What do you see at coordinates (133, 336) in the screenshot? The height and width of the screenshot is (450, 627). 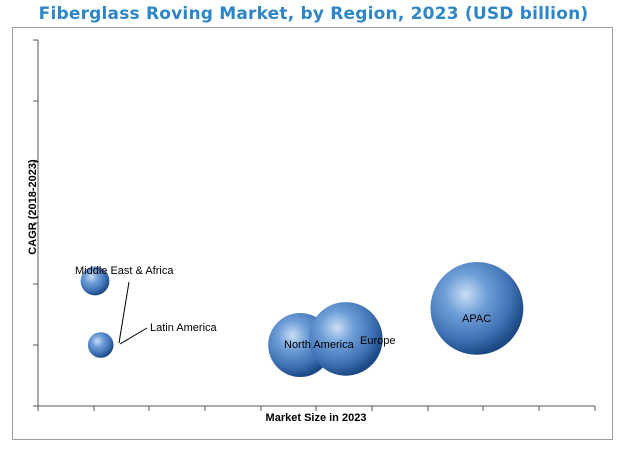 I see `latam-leader-line` at bounding box center [133, 336].